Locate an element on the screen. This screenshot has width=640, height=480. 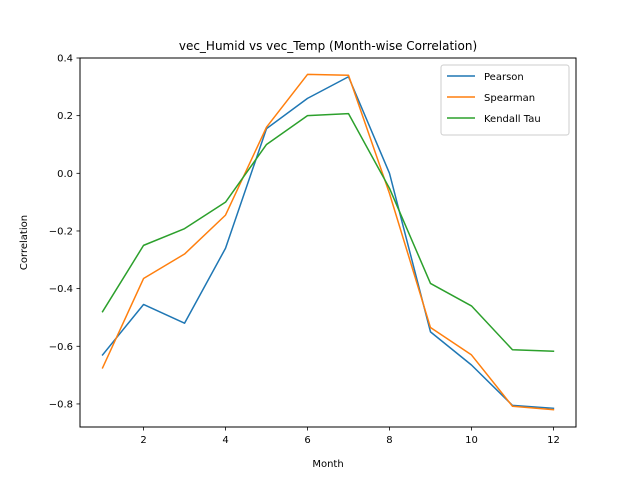
x-tick-label: 12 is located at coordinates (553, 440).